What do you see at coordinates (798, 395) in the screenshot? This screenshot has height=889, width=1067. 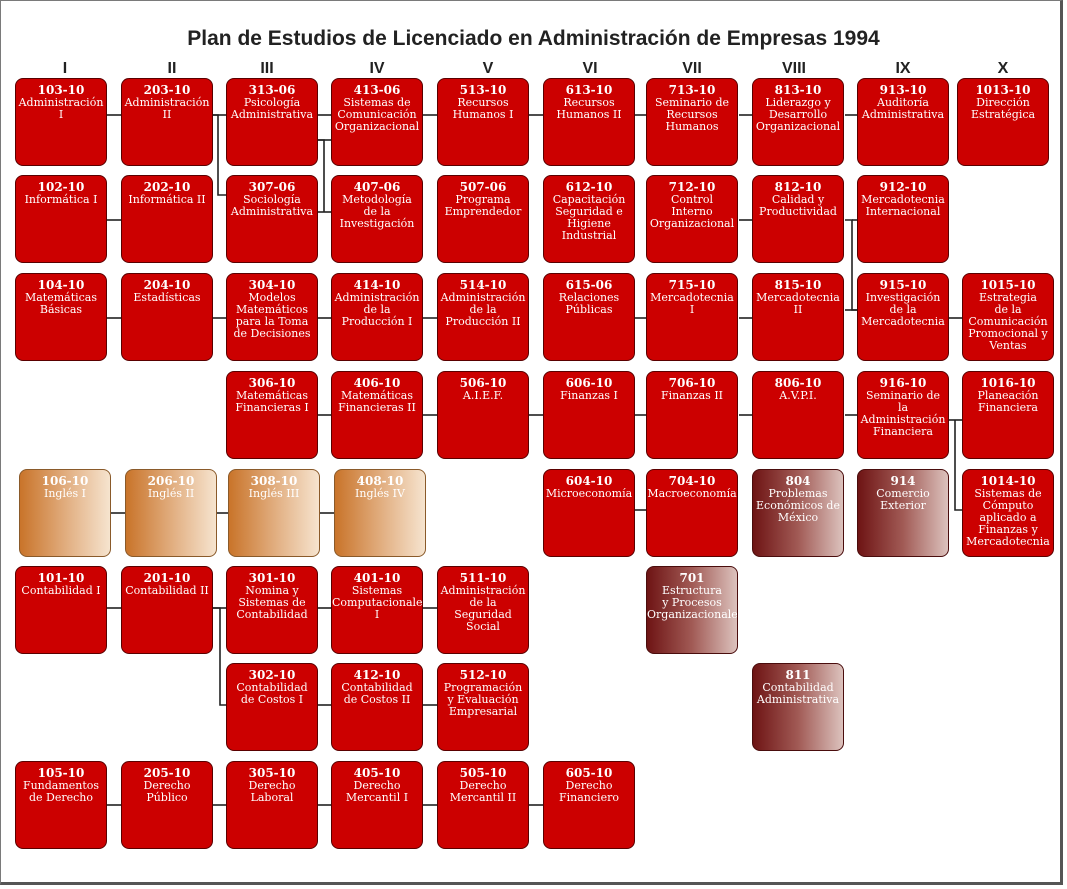 I see `course-name: A.V.P.I.` at bounding box center [798, 395].